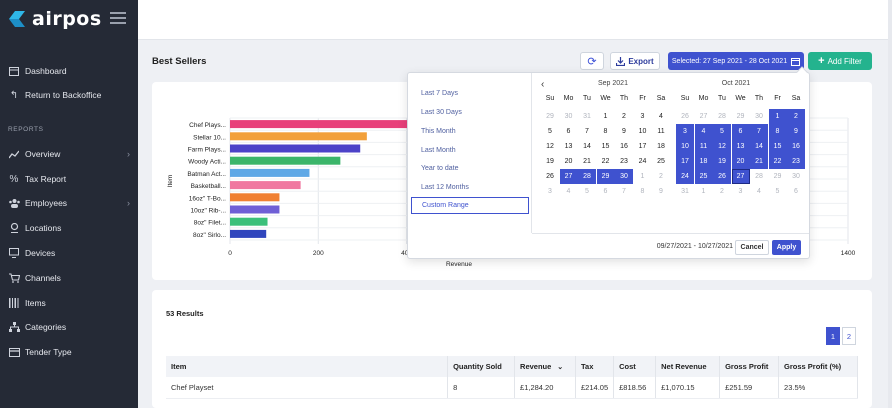 This screenshot has height=408, width=892. What do you see at coordinates (481, 366) in the screenshot?
I see `column-header-quantity-sold: Quantity Sold` at bounding box center [481, 366].